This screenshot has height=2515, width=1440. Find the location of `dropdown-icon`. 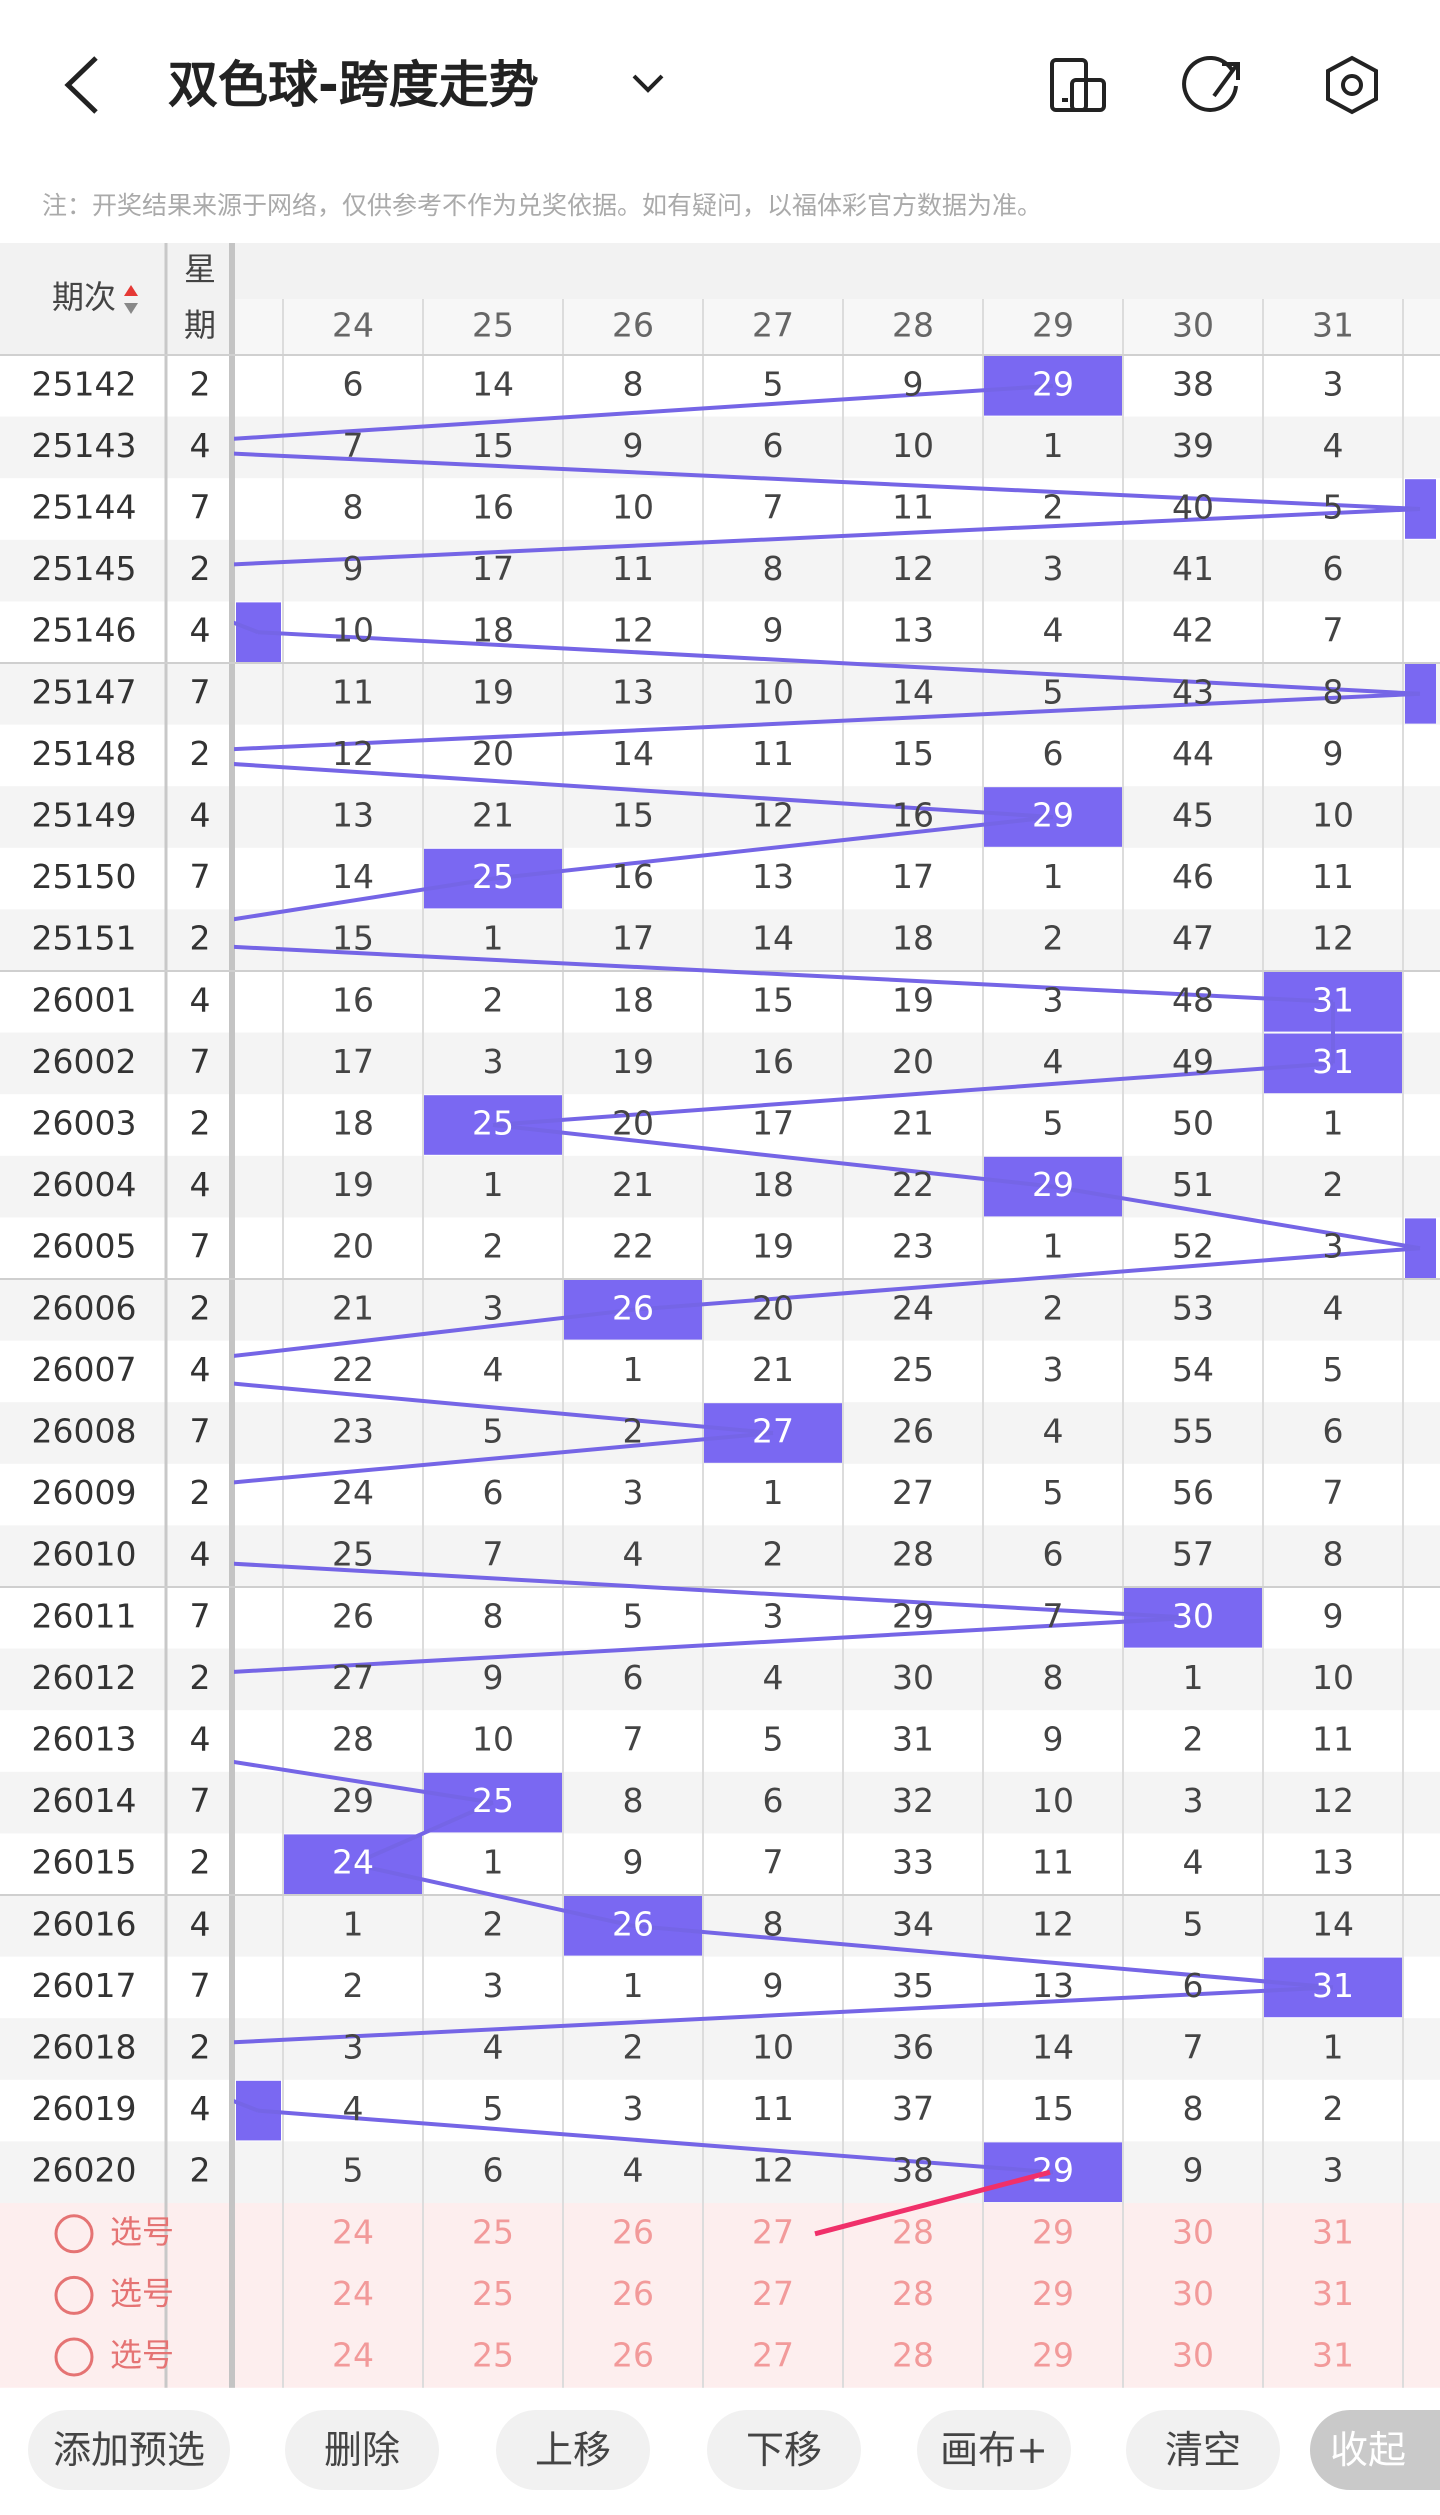

dropdown-icon is located at coordinates (648, 83).